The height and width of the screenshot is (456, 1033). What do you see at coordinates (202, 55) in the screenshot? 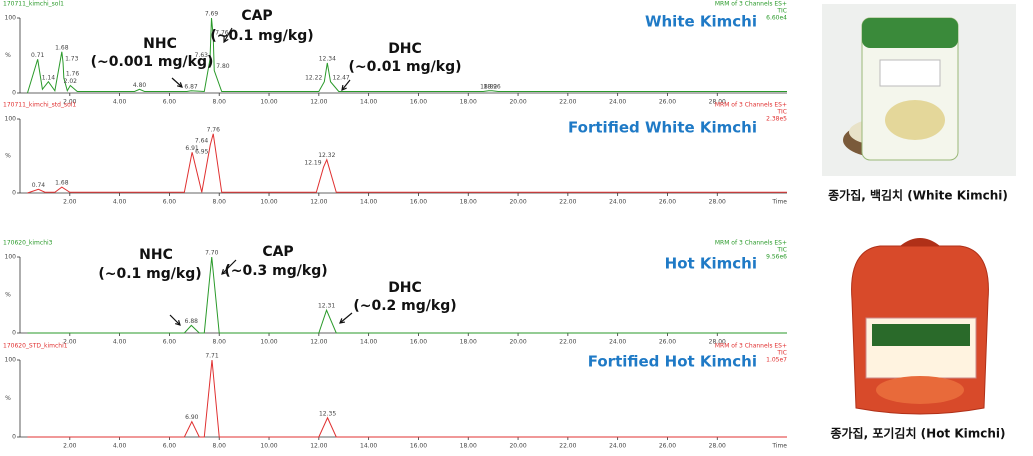
I see `peak-label: 7.63` at bounding box center [202, 55].